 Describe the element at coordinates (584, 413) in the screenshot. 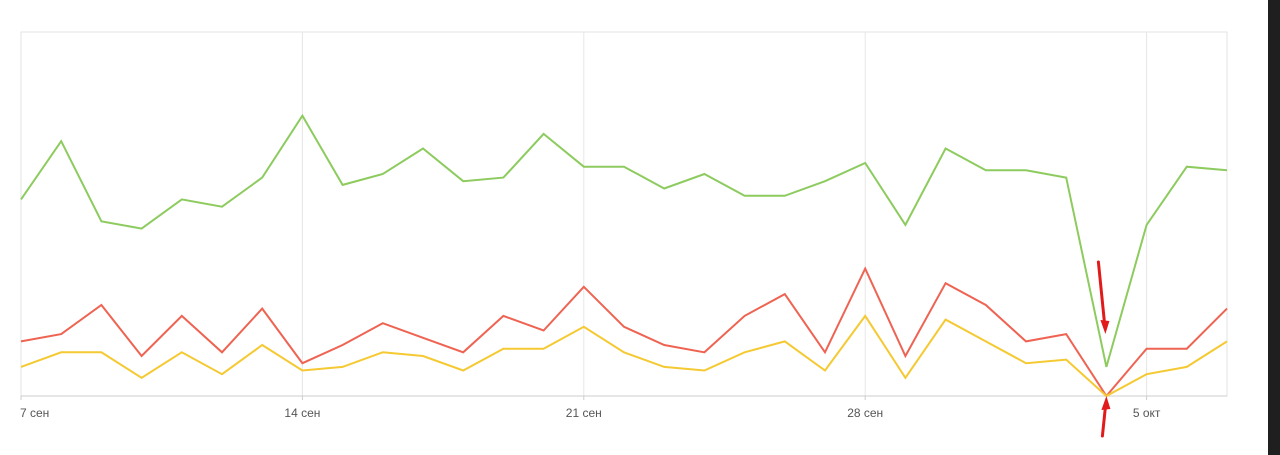

I see `x-tick-label: 21 сен` at that location.